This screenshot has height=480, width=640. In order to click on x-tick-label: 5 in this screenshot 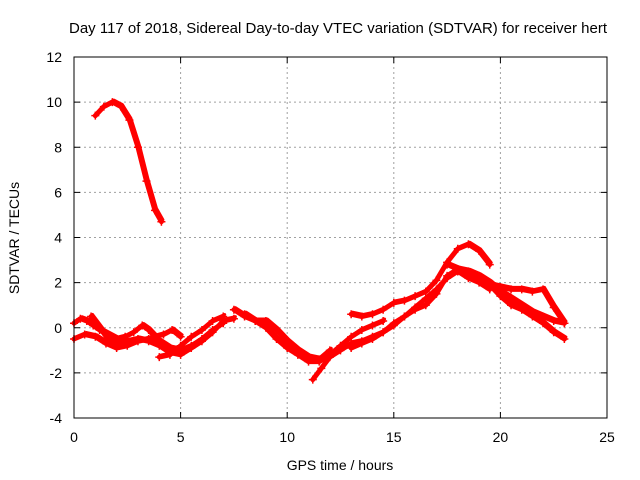, I will do `click(181, 437)`.